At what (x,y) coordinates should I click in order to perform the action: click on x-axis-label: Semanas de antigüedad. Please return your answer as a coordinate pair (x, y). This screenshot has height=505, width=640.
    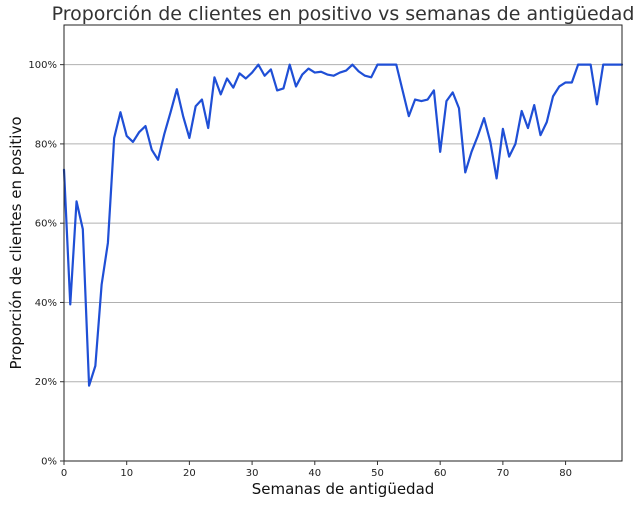
    Looking at the image, I should click on (343, 489).